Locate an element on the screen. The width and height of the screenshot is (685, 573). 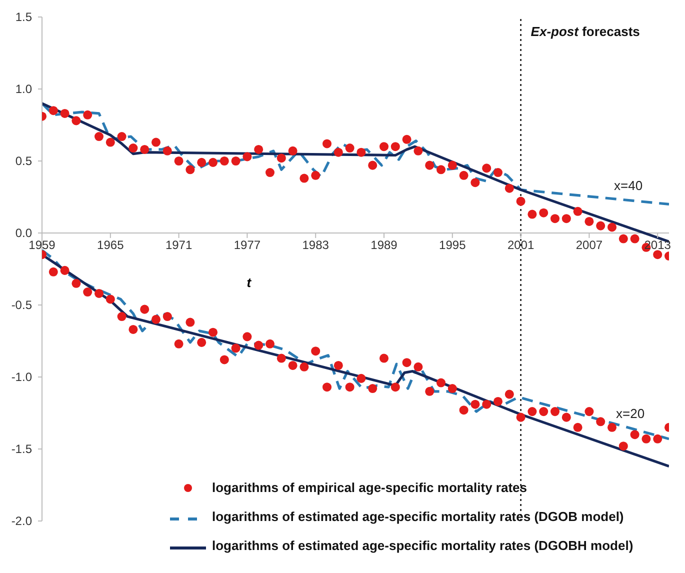
ref-line-label: Ex-post forecasts is located at coordinates (585, 31).